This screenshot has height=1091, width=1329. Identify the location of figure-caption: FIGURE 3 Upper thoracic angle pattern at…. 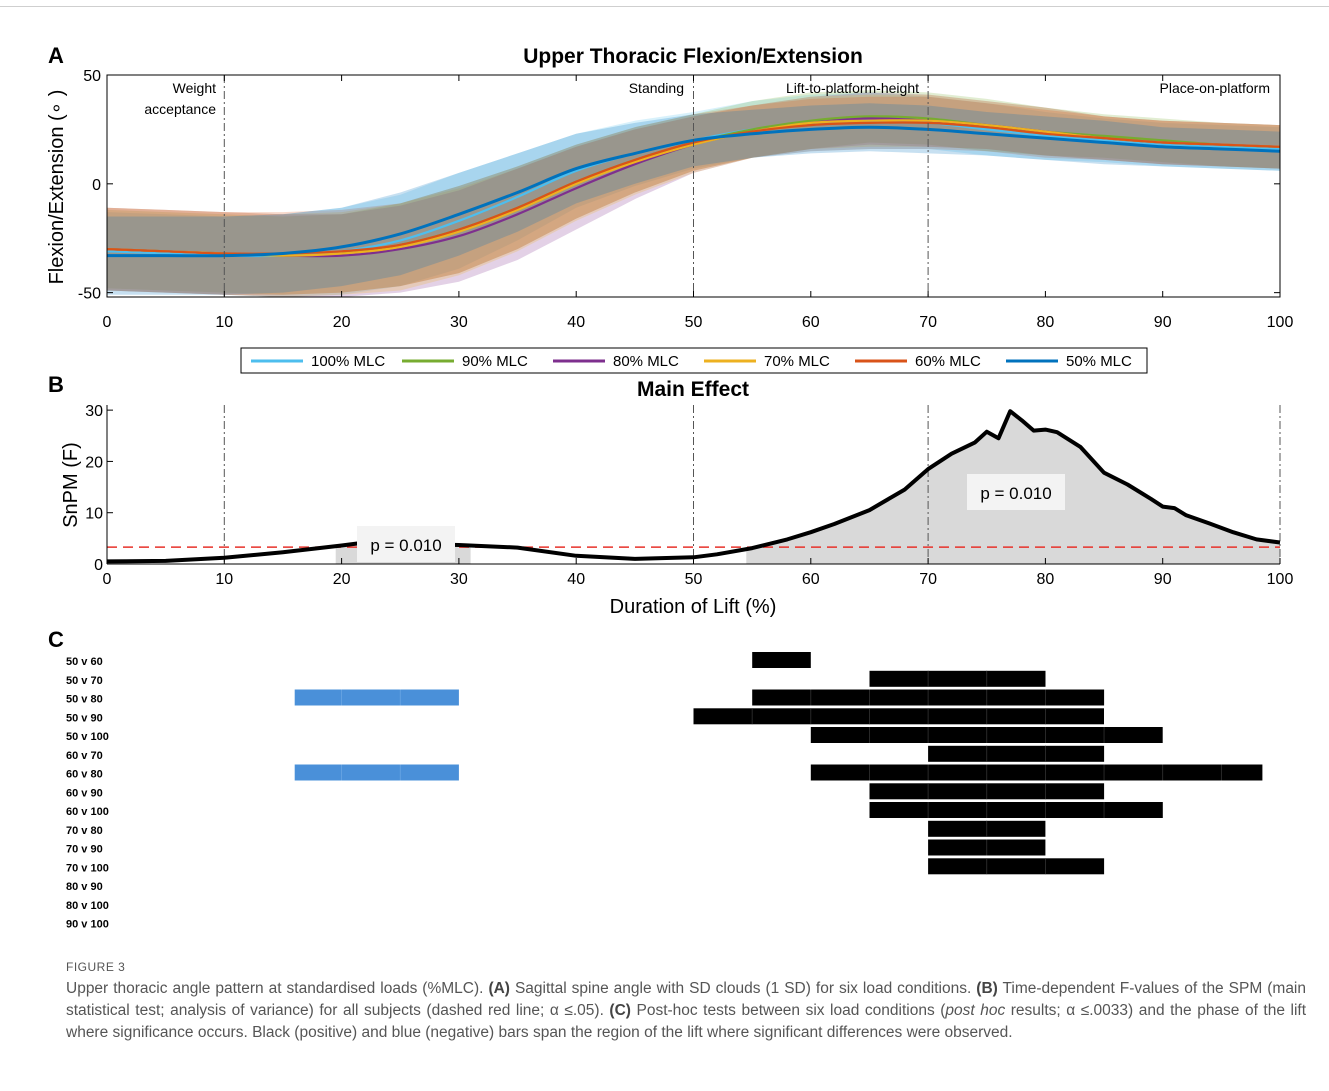
(686, 1002).